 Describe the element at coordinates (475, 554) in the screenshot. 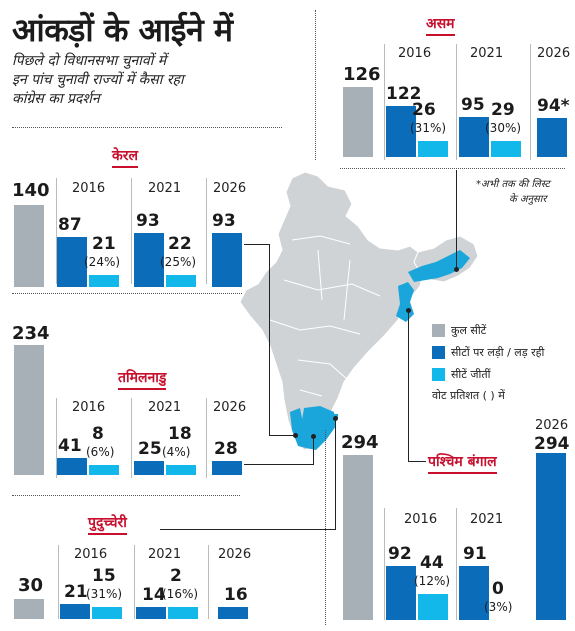

I see `value-contested-seats: 91` at that location.